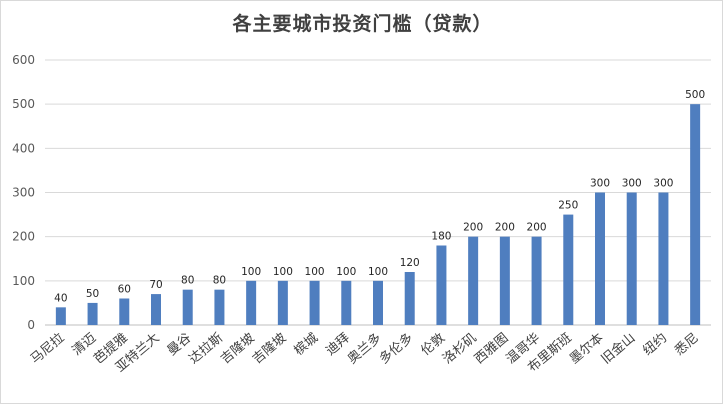 This screenshot has width=723, height=405. I want to click on data-label: 40, so click(60, 298).